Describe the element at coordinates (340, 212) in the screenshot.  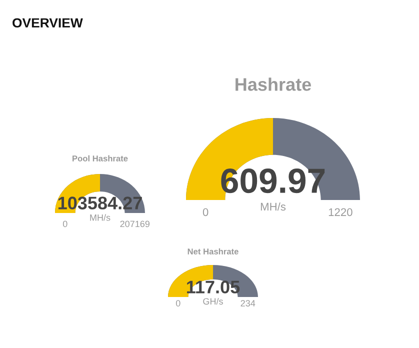
I see `text: 1220` at that location.